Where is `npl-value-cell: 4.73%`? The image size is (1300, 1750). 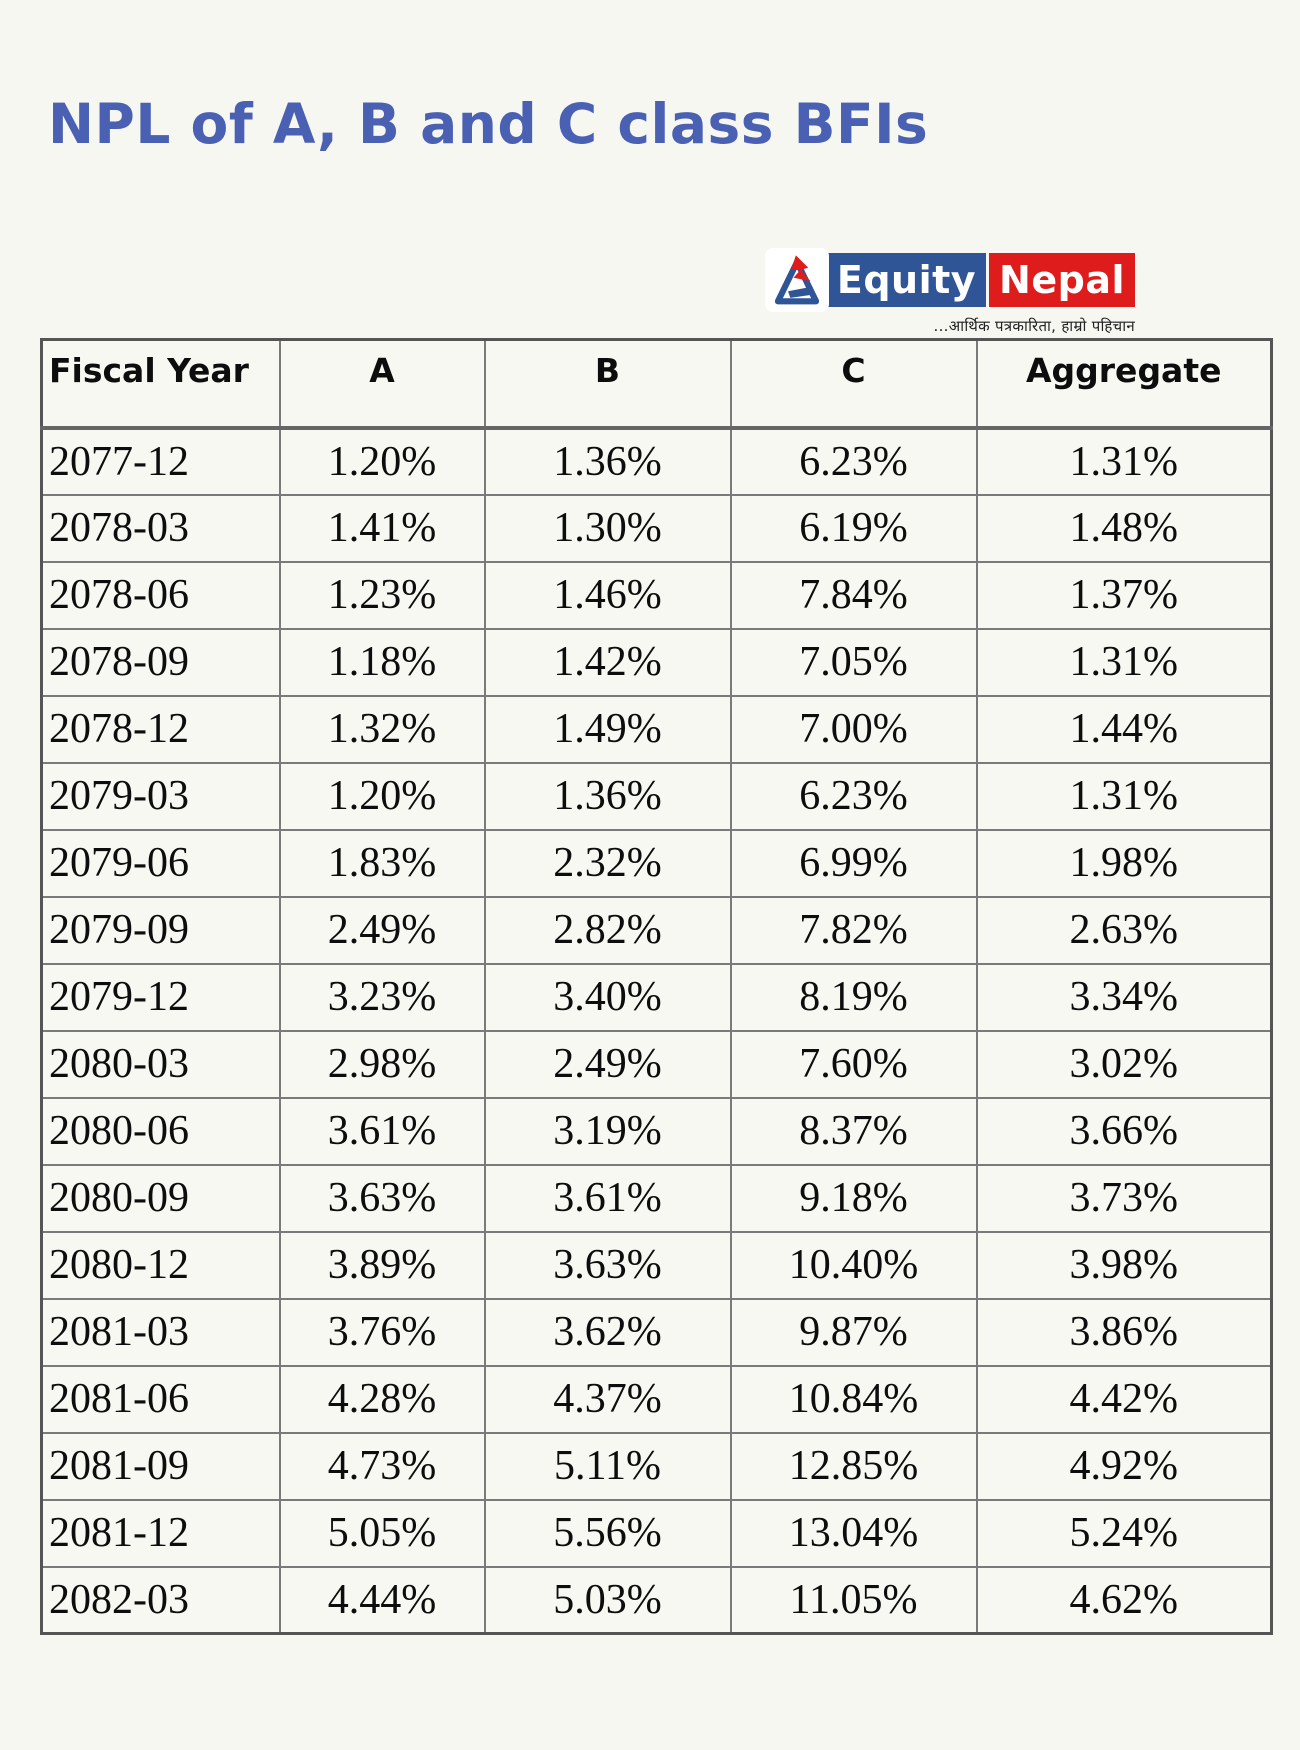
npl-value-cell: 4.73% is located at coordinates (382, 1466).